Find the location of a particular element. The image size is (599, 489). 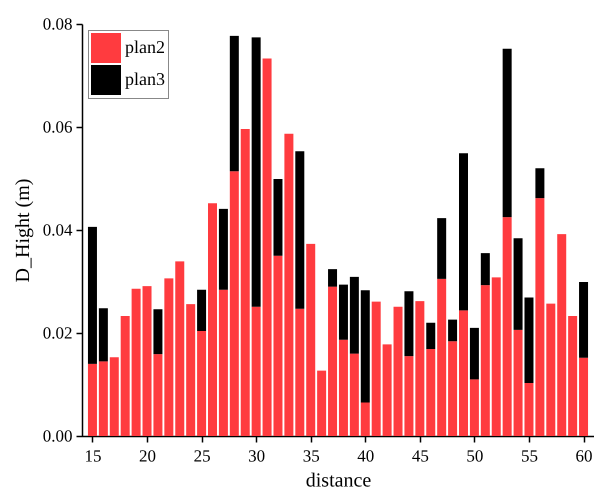

y-tick-label: 0.02 is located at coordinates (57, 333).